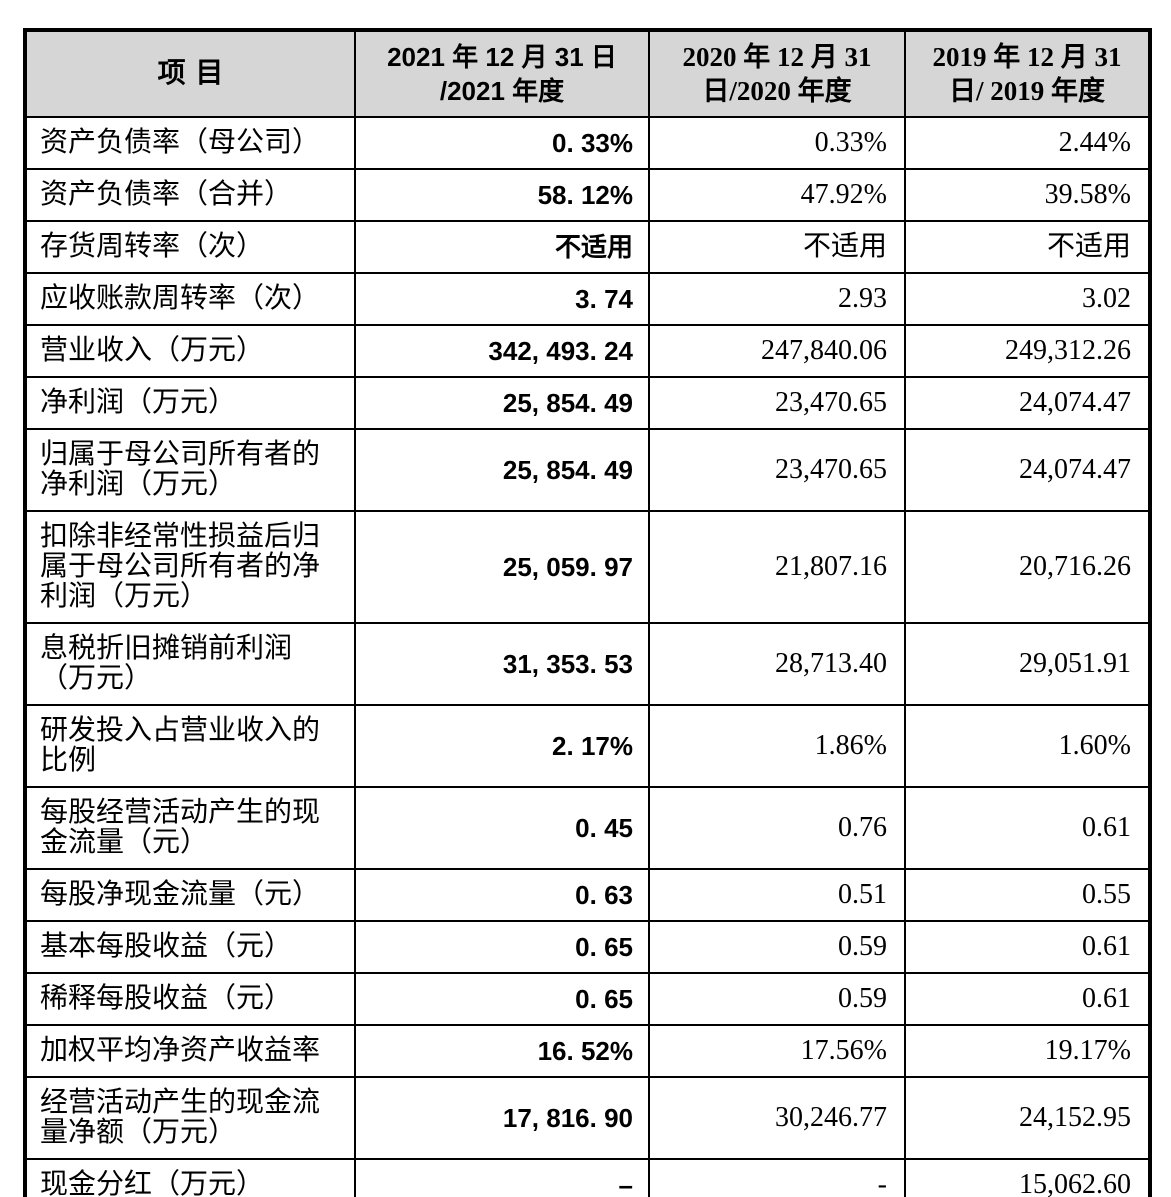 This screenshot has width=1171, height=1197. What do you see at coordinates (1027, 351) in the screenshot?
I see `value-2019: 249,312.26` at bounding box center [1027, 351].